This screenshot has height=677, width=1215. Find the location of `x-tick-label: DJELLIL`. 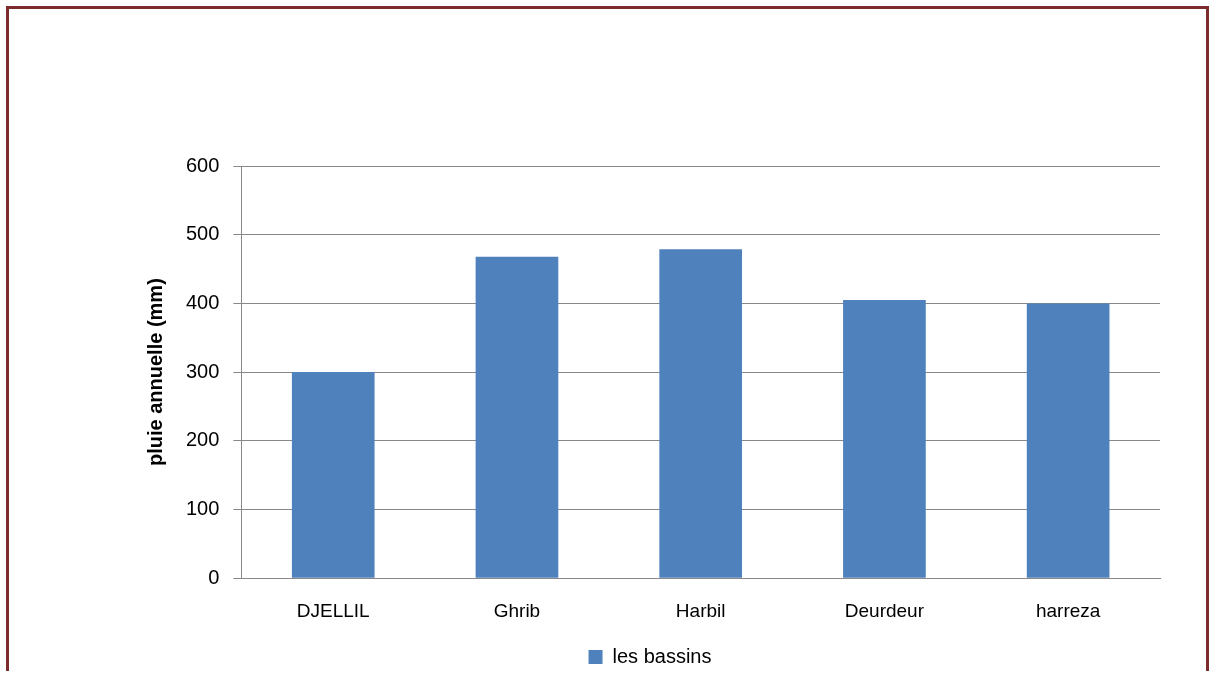

x-tick-label: DJELLIL is located at coordinates (333, 610).